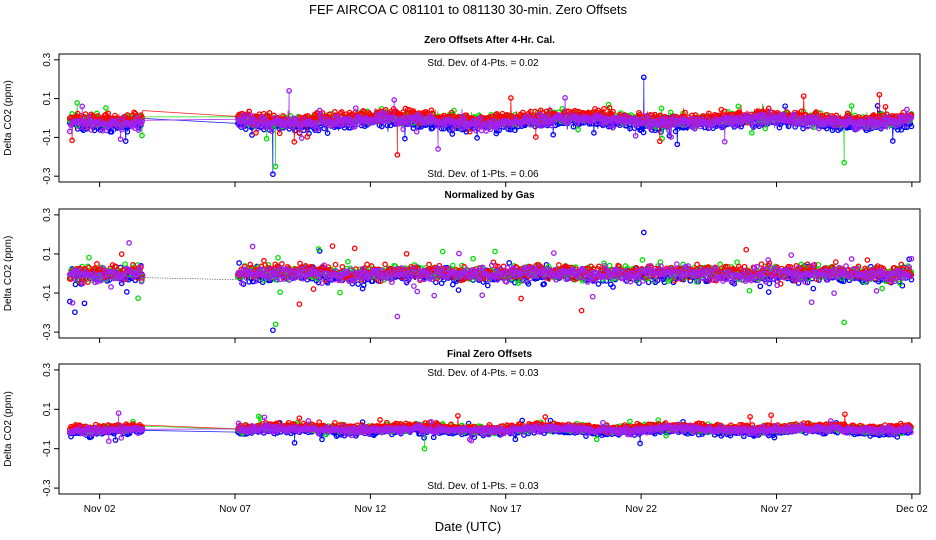 Image resolution: width=936 pixels, height=540 pixels. I want to click on y-tick-label: 0.3, so click(47, 214).